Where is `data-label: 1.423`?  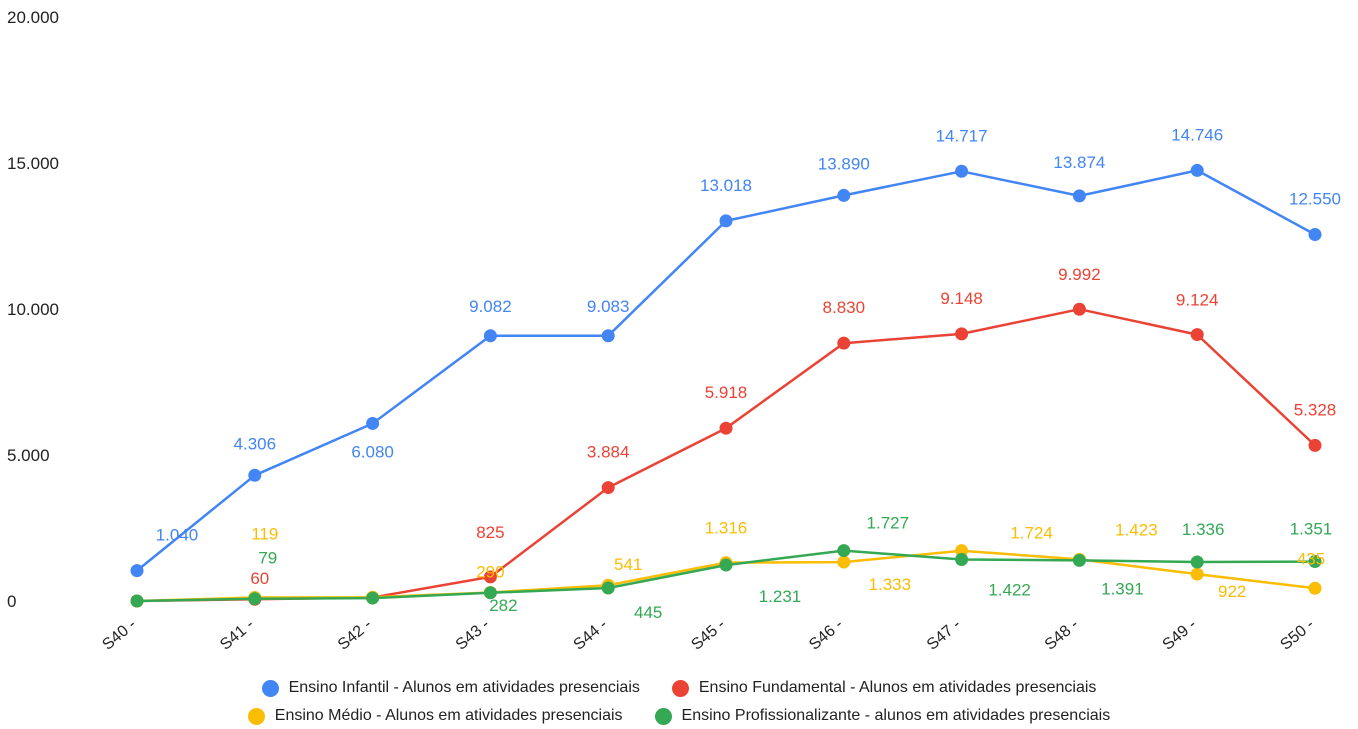 data-label: 1.423 is located at coordinates (1136, 529).